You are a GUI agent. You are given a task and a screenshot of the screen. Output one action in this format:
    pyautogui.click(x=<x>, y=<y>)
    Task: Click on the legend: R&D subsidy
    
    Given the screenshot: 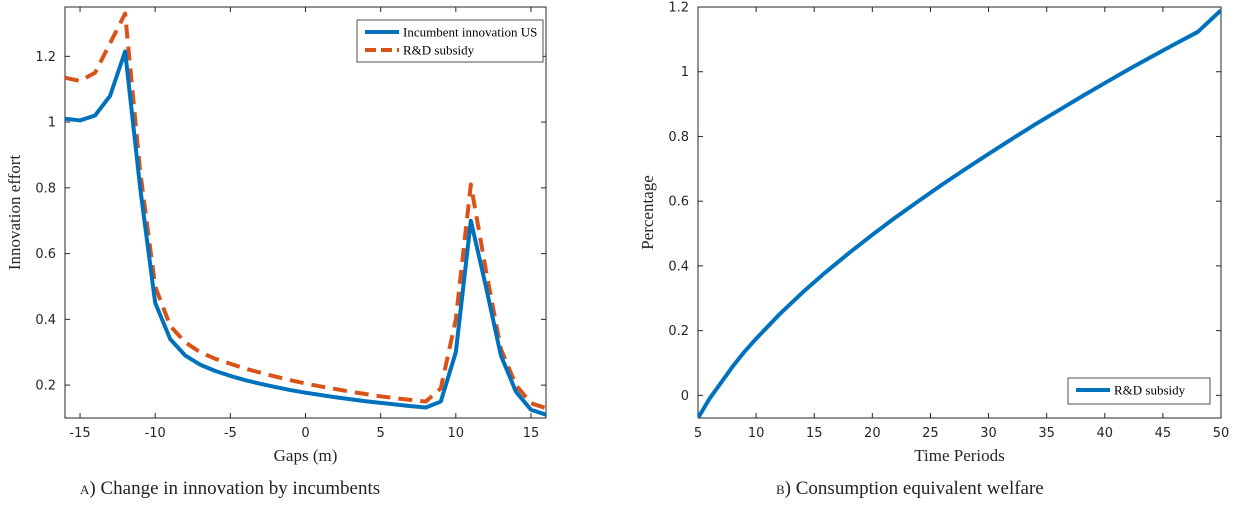 What is the action you would take?
    pyautogui.click(x=1139, y=391)
    